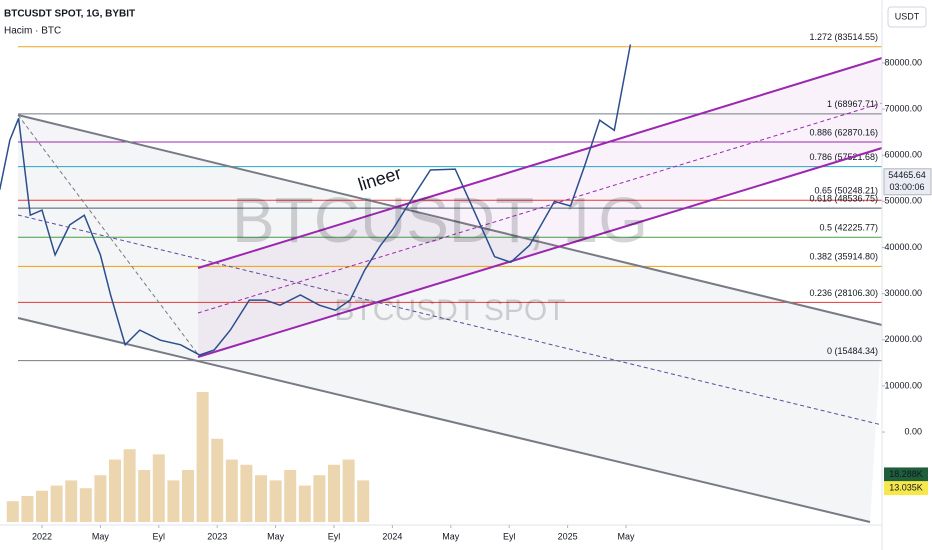 Image resolution: width=932 pixels, height=550 pixels. I want to click on fib-label: 0 (15484.34), so click(852, 351).